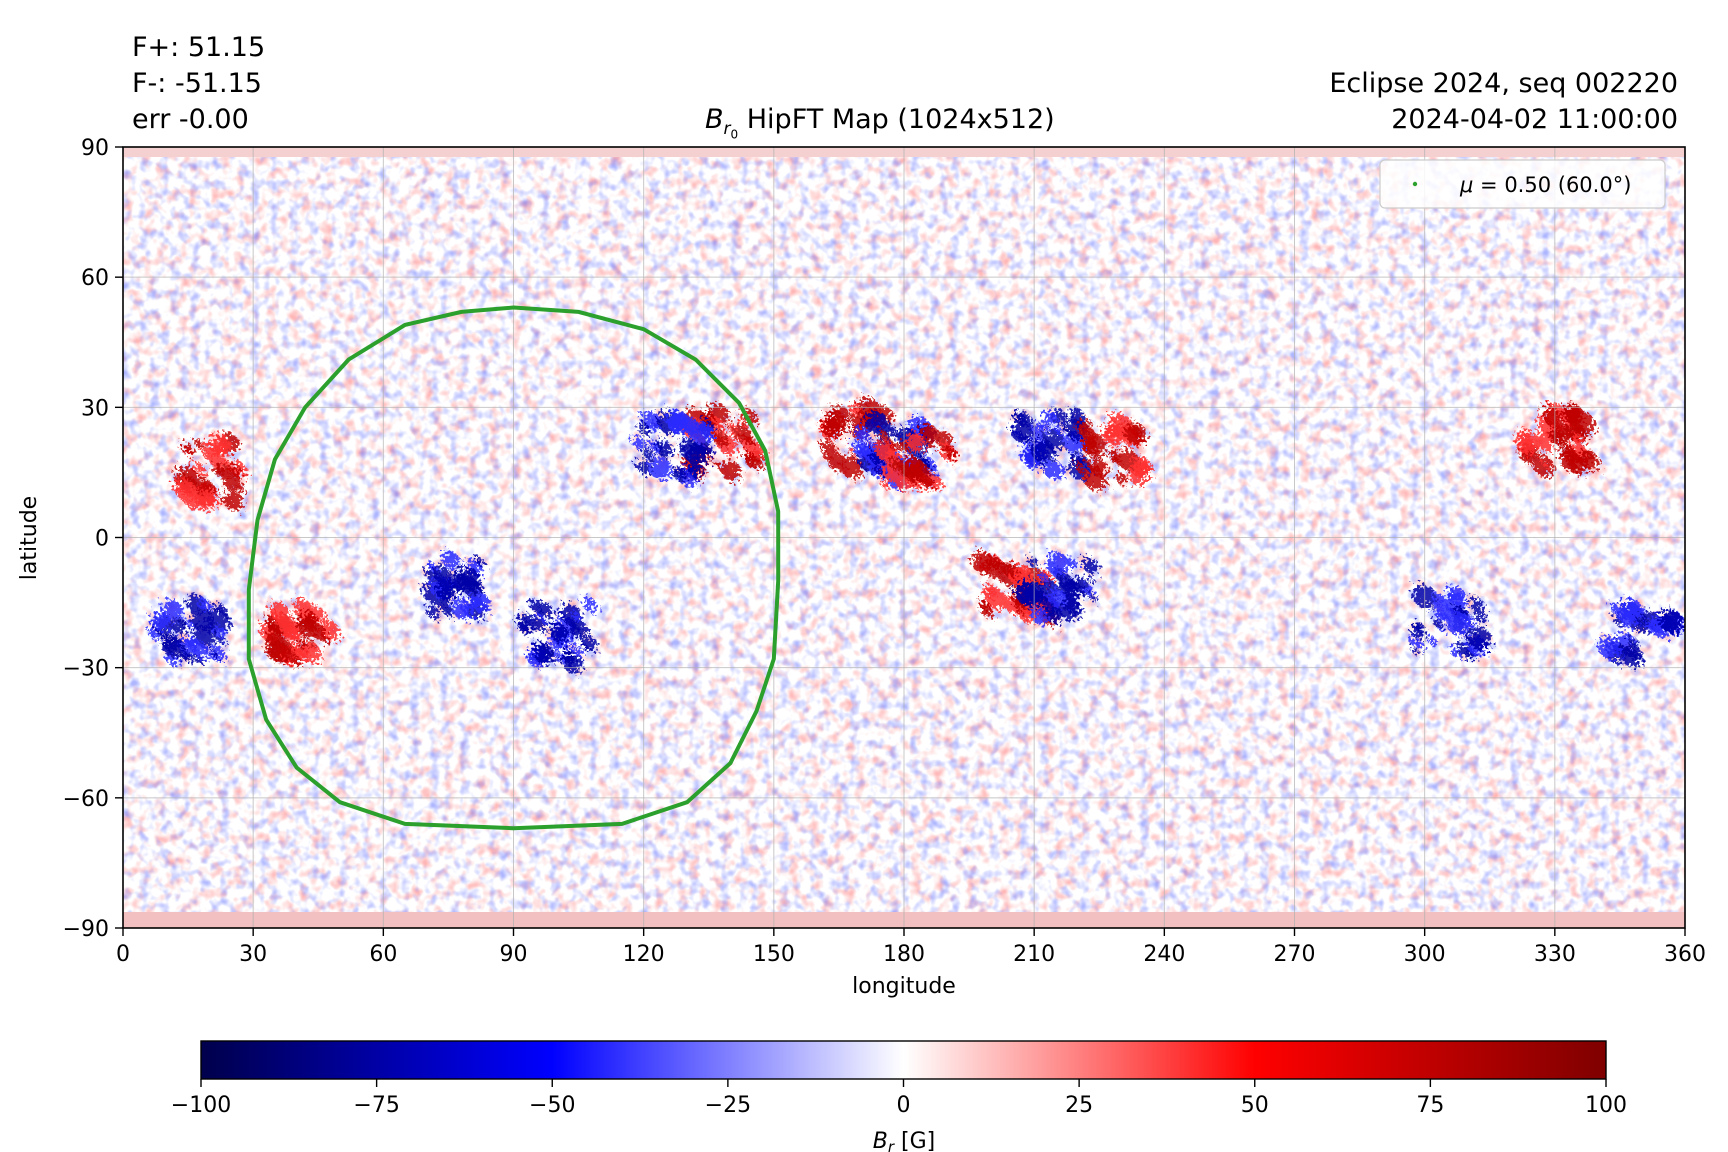 The height and width of the screenshot is (1152, 1728). What do you see at coordinates (376, 1105) in the screenshot?
I see `colorbar-tick-label: −75` at bounding box center [376, 1105].